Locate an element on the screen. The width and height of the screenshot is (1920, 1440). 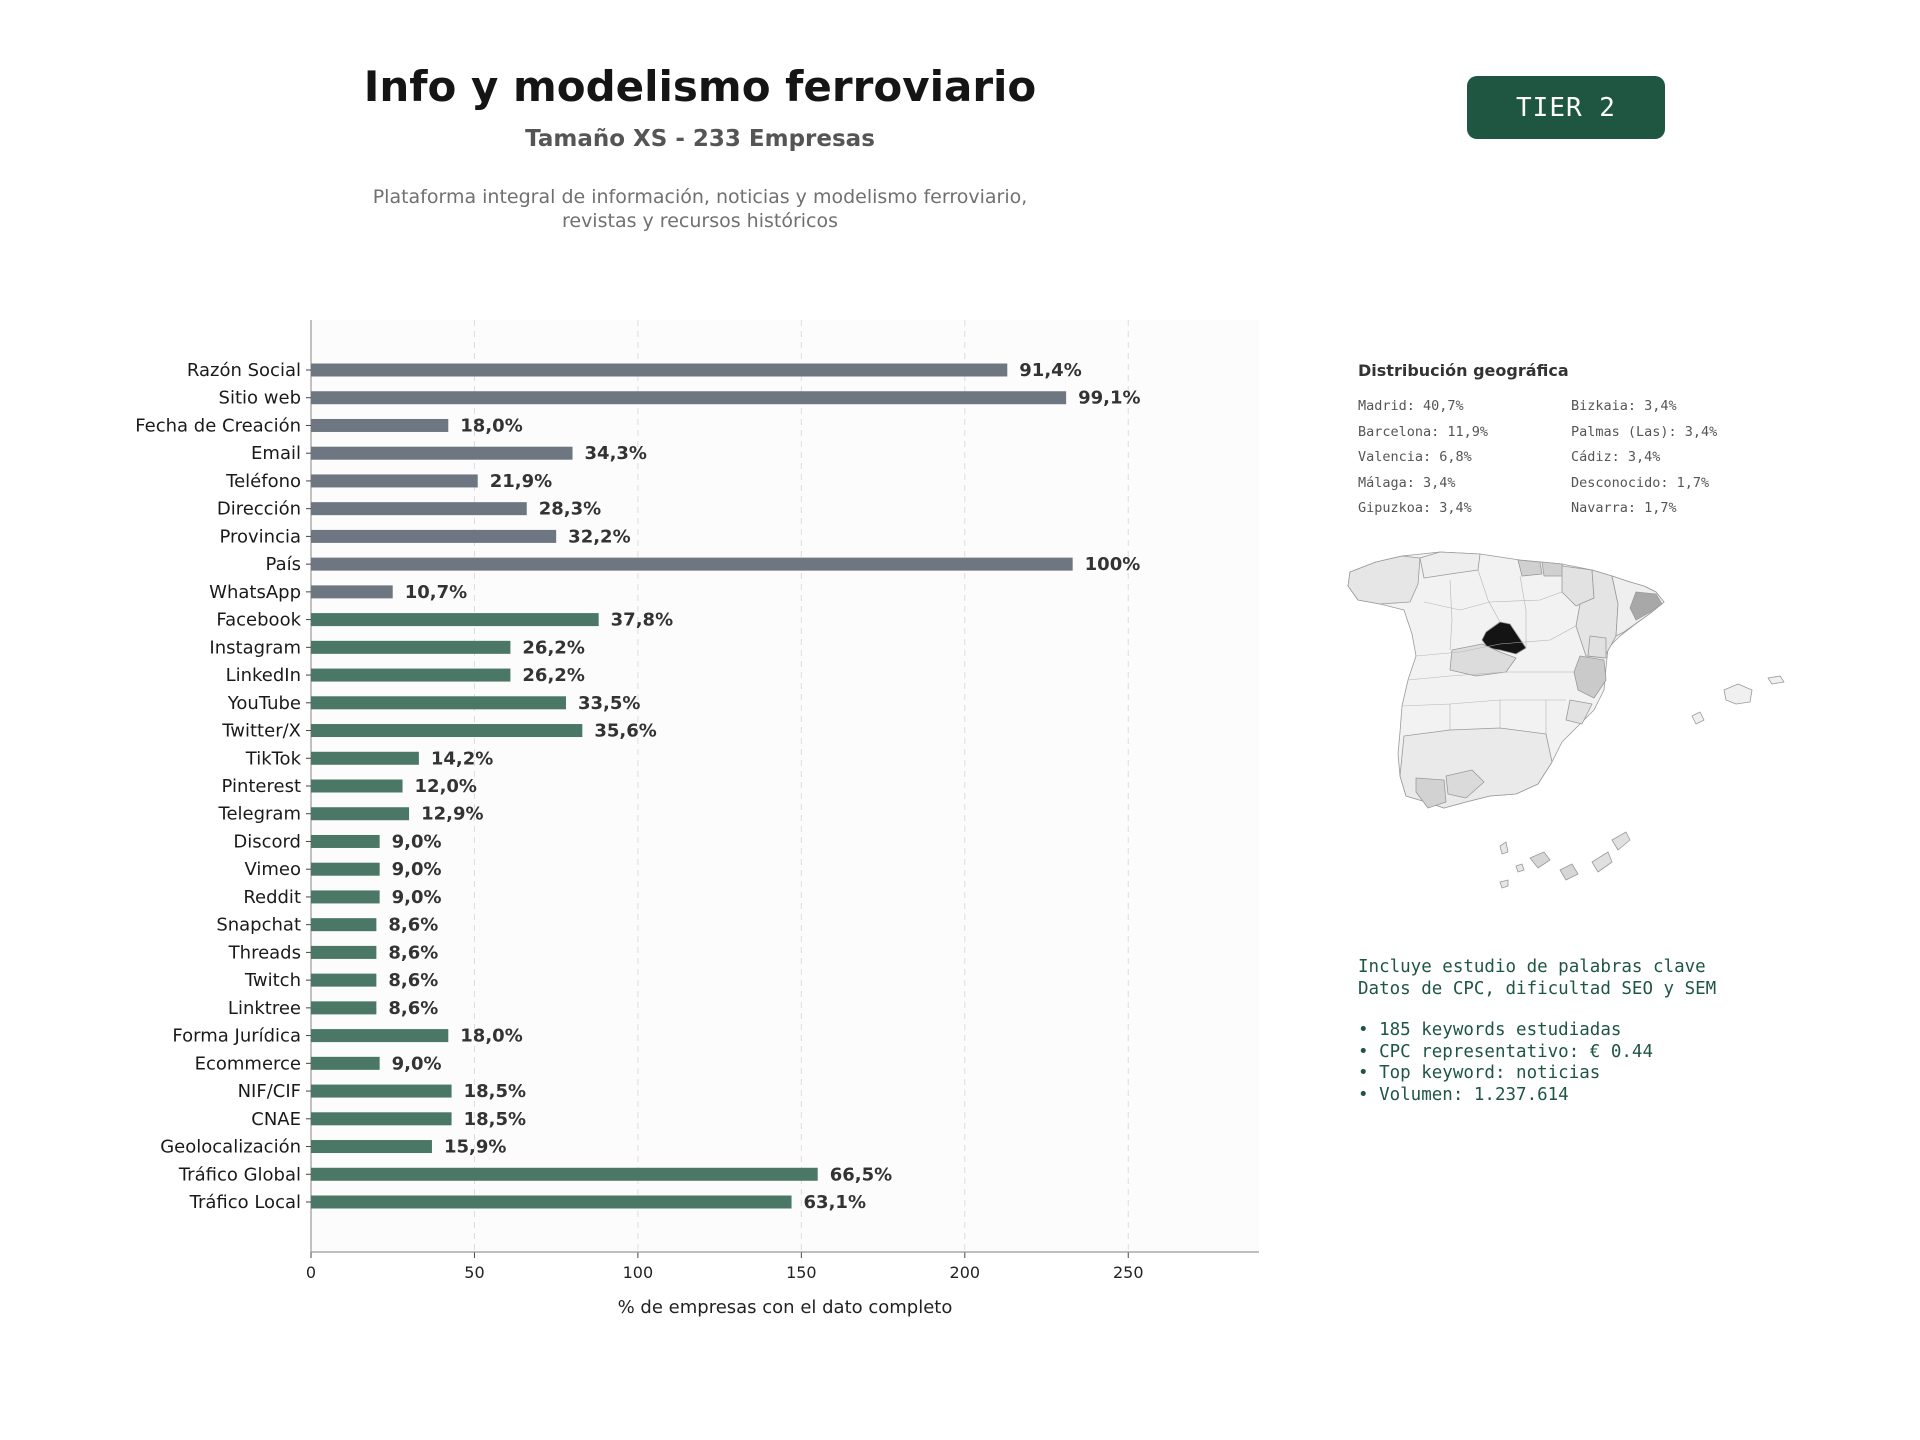
data-label: 99,1% is located at coordinates (1109, 398).